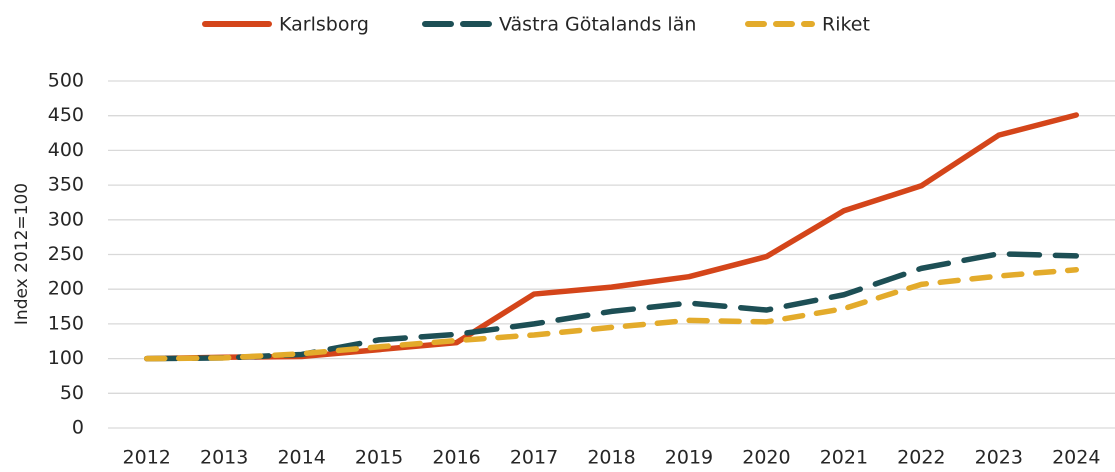 The width and height of the screenshot is (1115, 472). I want to click on x-tick-label: 2022, so click(921, 458).